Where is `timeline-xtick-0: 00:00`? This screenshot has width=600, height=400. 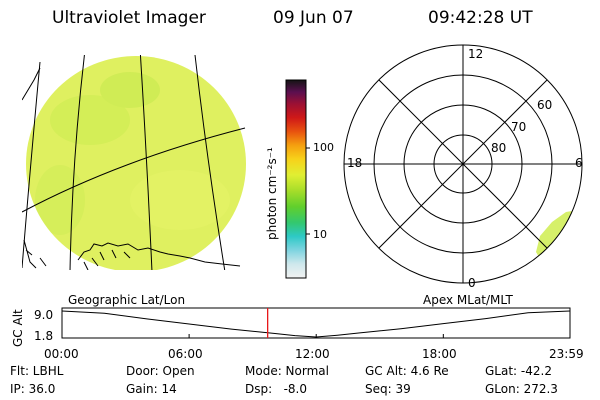
timeline-xtick-0: 00:00 is located at coordinates (61, 354).